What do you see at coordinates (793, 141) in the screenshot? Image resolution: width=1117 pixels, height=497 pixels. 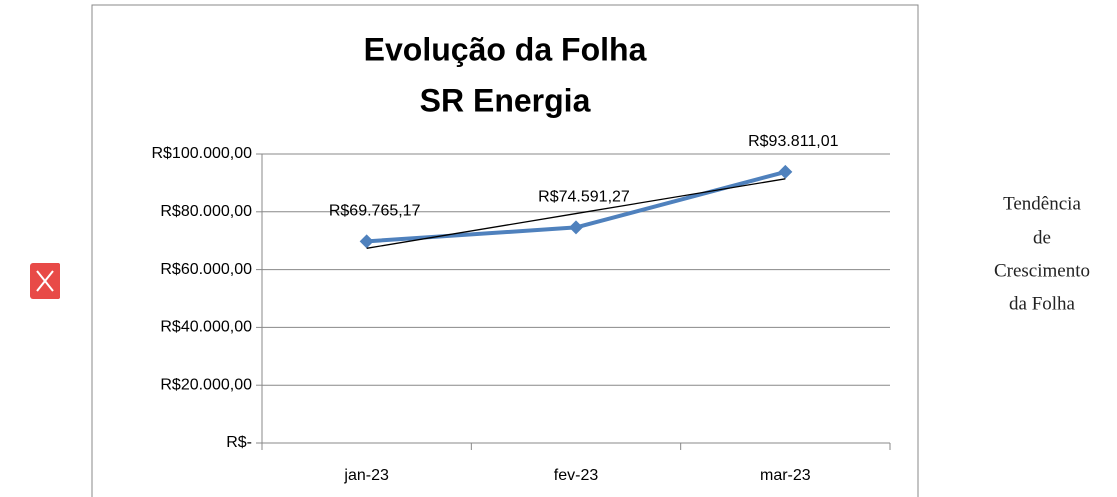 I see `data-label: R$93.811,01` at bounding box center [793, 141].